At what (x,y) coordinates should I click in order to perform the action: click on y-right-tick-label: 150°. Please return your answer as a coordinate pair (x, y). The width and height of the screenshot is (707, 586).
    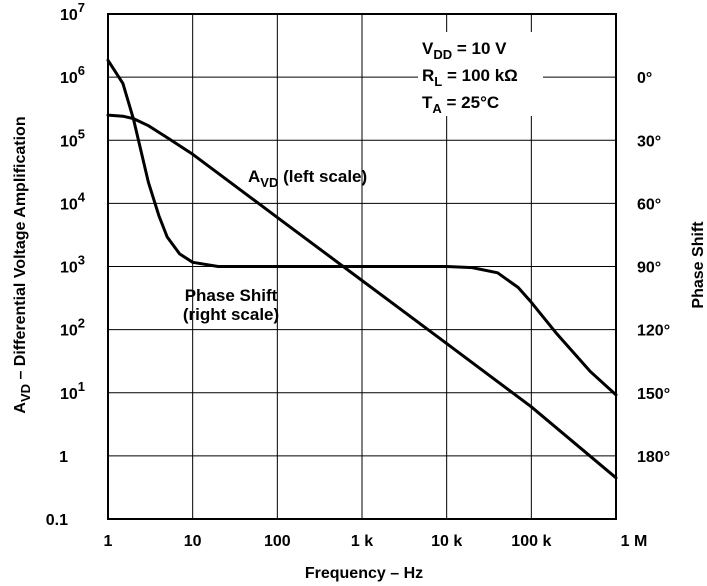
    Looking at the image, I should click on (653, 394).